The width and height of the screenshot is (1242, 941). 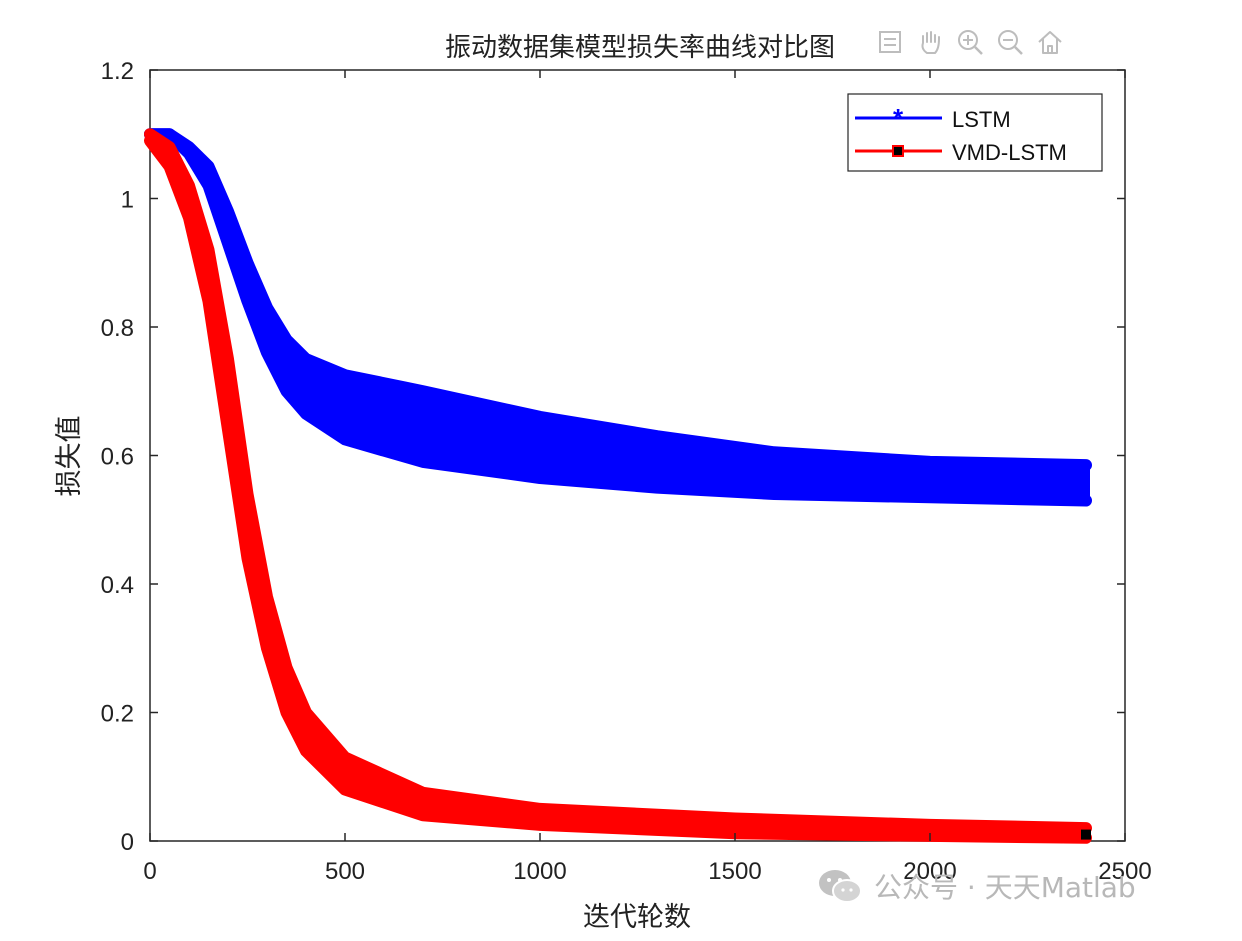 What do you see at coordinates (734, 871) in the screenshot?
I see `x-tick-label: 1500` at bounding box center [734, 871].